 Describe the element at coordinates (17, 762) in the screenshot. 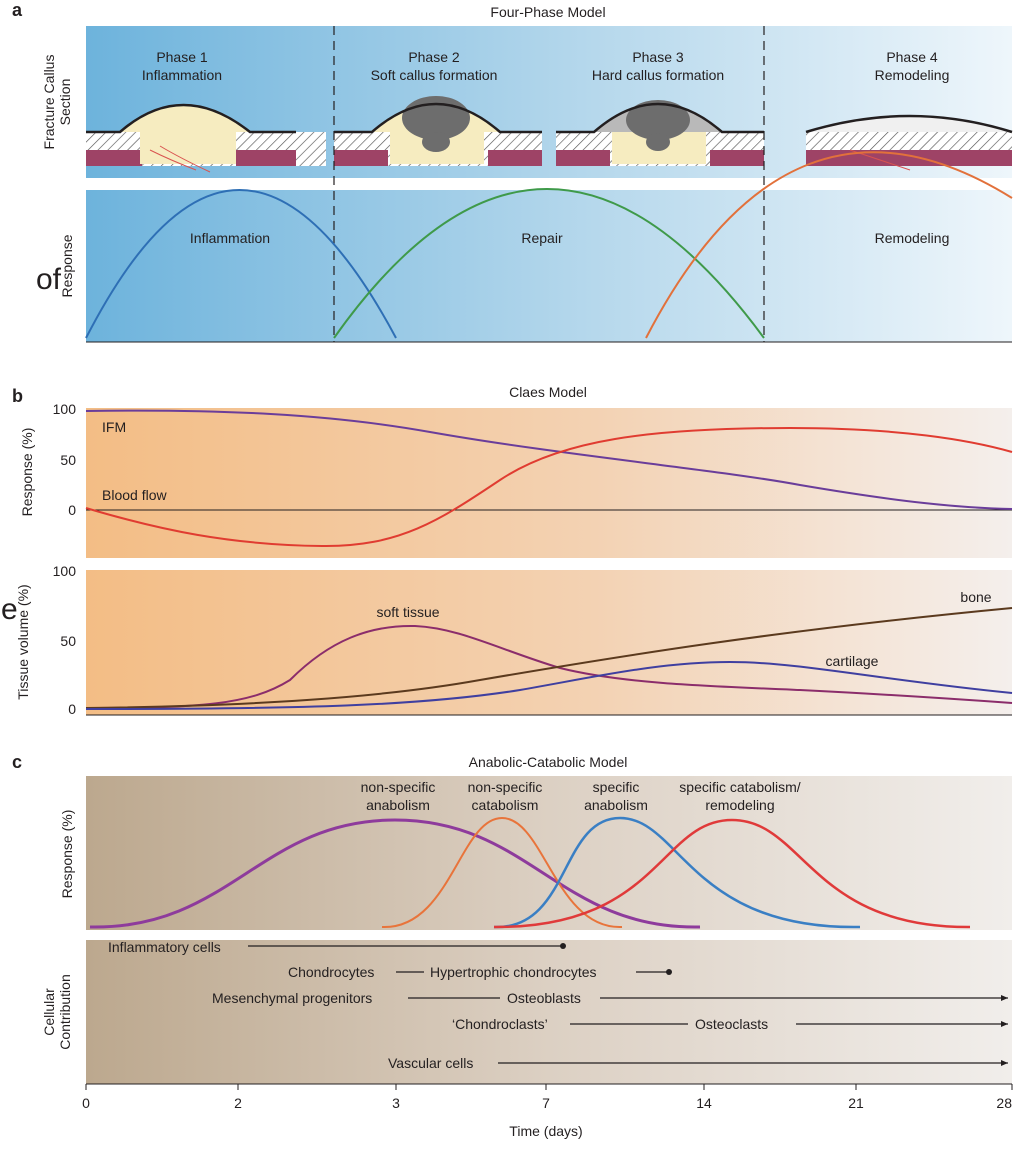

I see `panel-c-letter: c` at that location.